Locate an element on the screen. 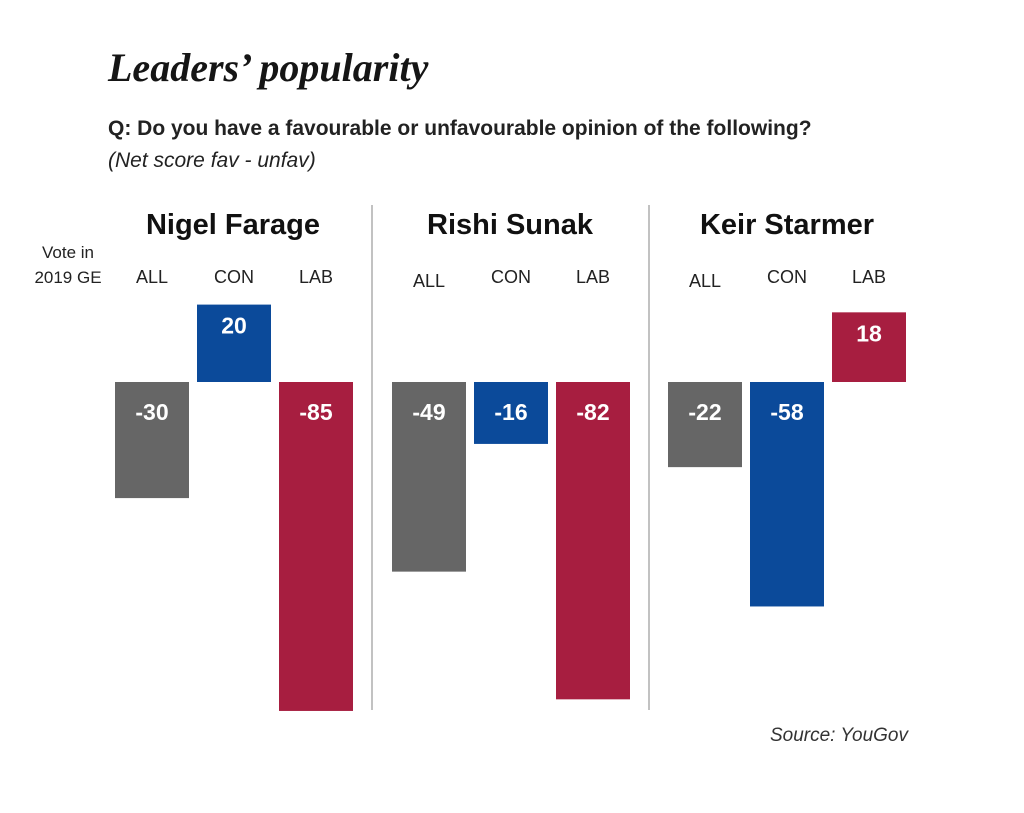  data-label-keir-starmer-con: -58 is located at coordinates (786, 412).